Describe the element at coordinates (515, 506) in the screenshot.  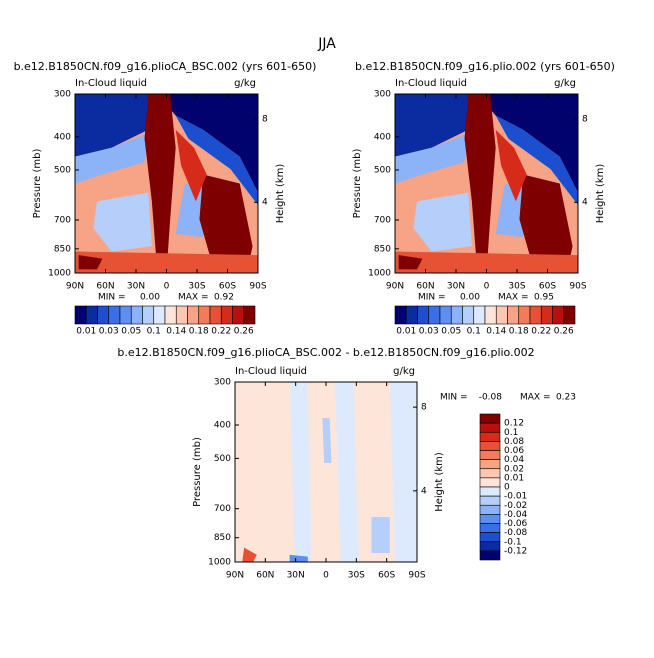
I see `colorbar-label: -0.02` at that location.